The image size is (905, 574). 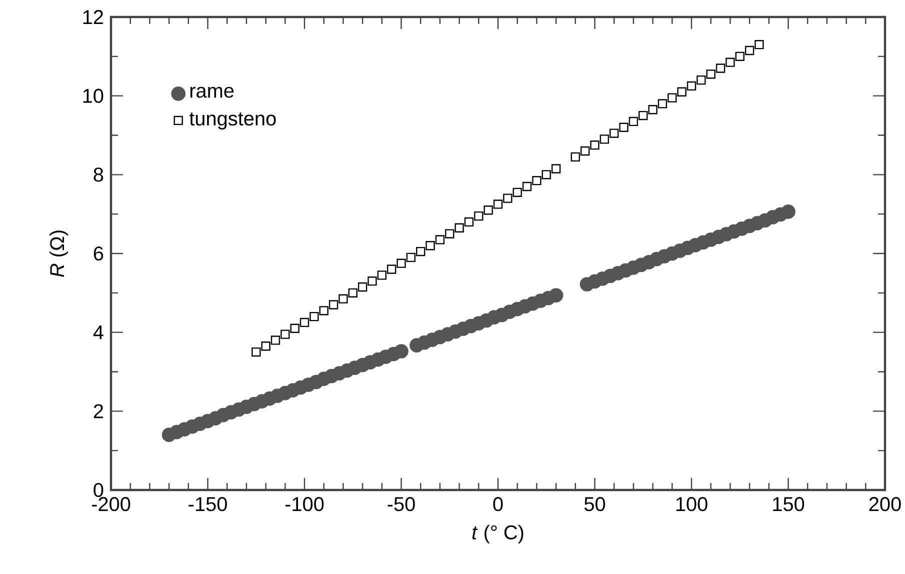 What do you see at coordinates (401, 504) in the screenshot?
I see `x-tick-label: -50` at bounding box center [401, 504].